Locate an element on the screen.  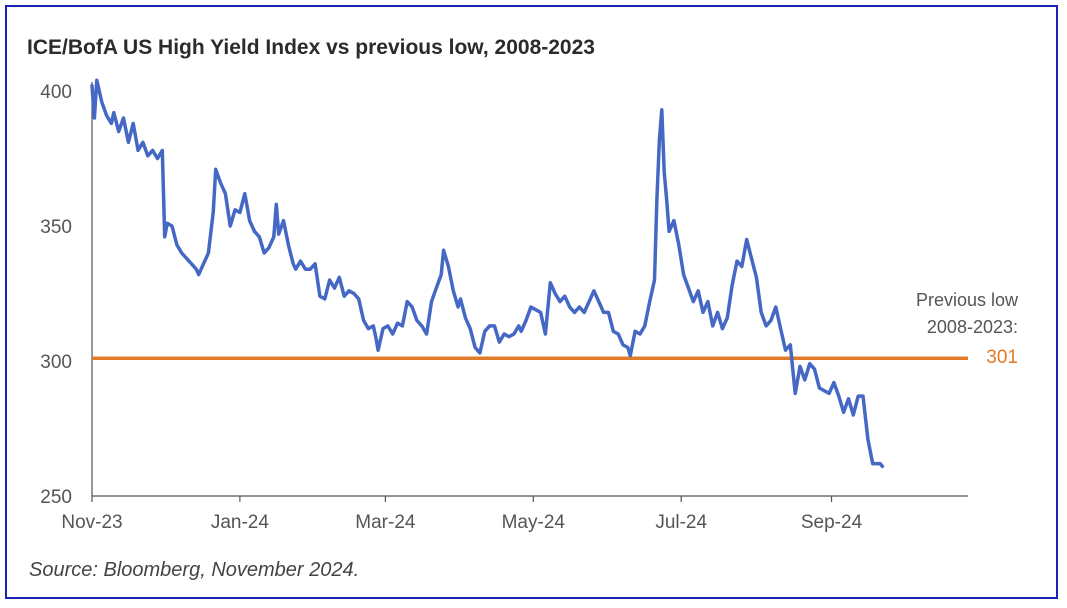
x-tick-label: May-24 is located at coordinates (534, 522).